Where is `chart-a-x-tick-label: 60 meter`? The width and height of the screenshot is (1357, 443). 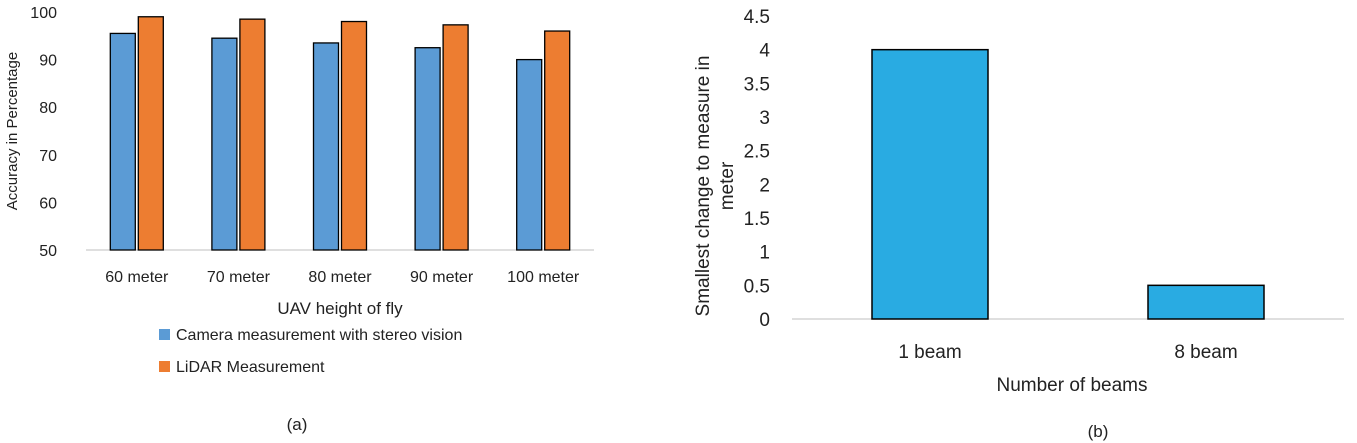 chart-a-x-tick-label: 60 meter is located at coordinates (137, 277).